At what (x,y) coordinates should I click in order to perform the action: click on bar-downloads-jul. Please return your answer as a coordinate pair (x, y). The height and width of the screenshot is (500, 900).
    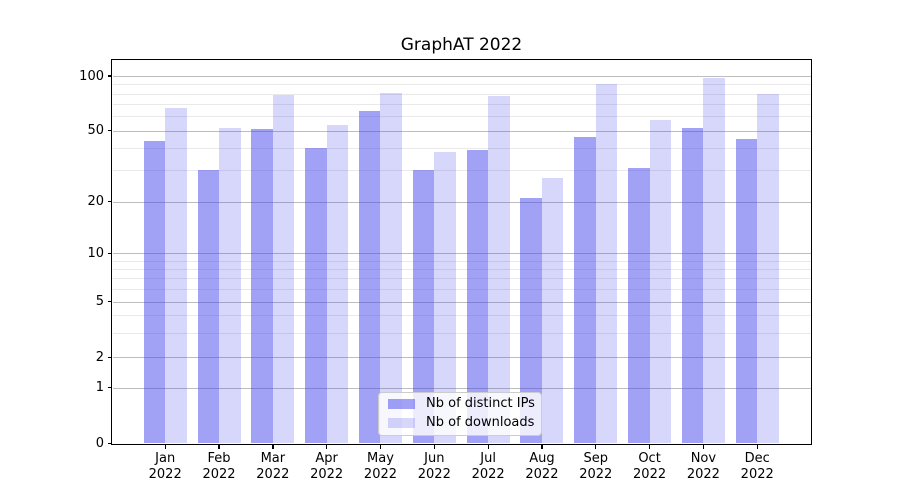
    Looking at the image, I should click on (499, 269).